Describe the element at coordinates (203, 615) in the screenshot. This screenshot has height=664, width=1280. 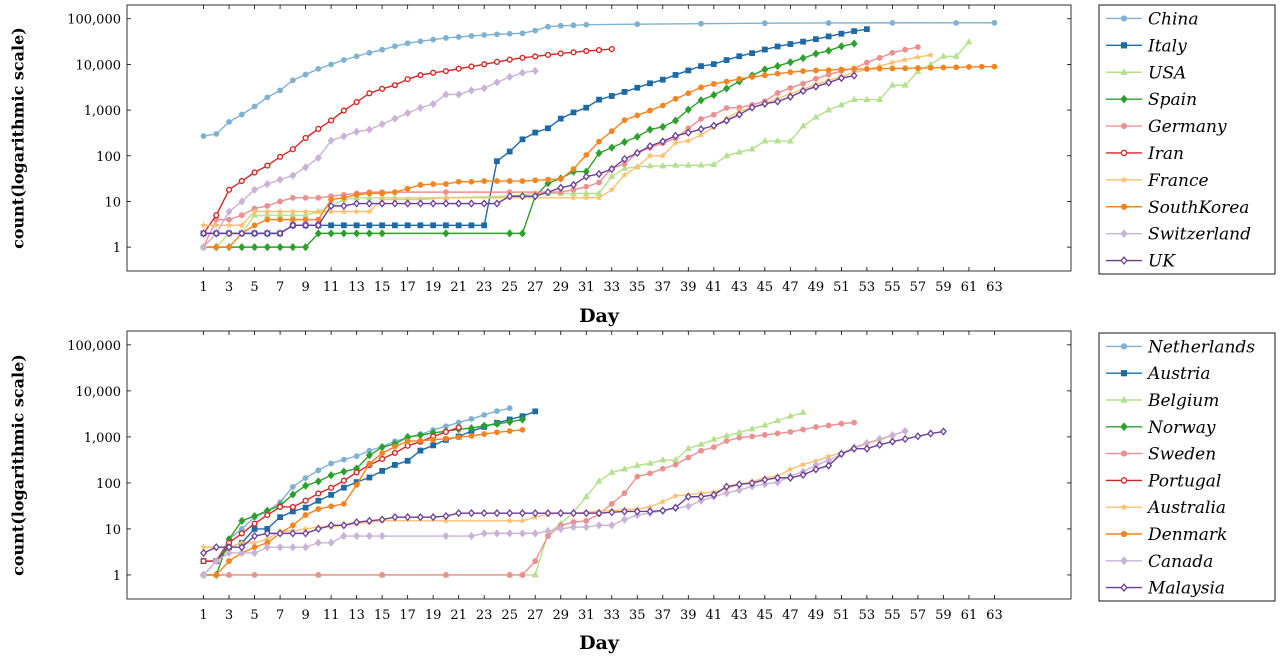
I see `x-tick-label: 1` at that location.